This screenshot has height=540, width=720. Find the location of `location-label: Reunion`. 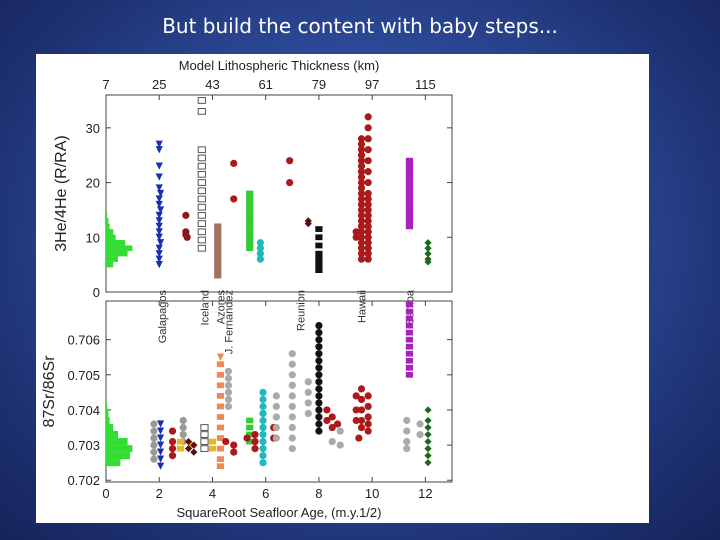

location-label: Reunion is located at coordinates (301, 310).